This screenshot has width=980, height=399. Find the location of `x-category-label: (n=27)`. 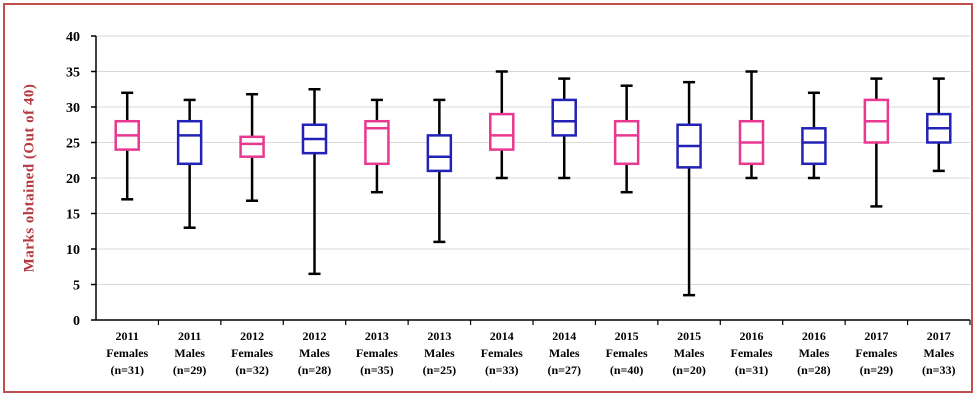

x-category-label: (n=27) is located at coordinates (564, 370).